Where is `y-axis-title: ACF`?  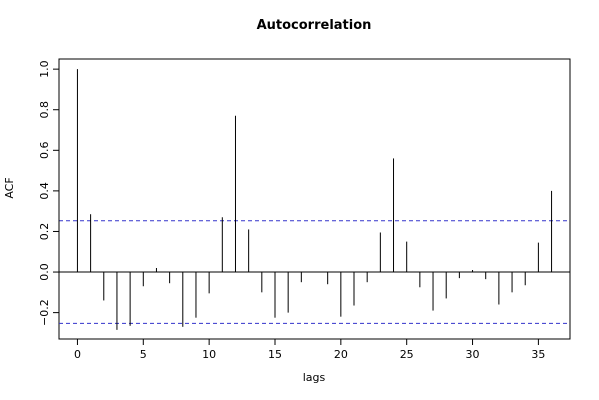 y-axis-title: ACF is located at coordinates (9, 187).